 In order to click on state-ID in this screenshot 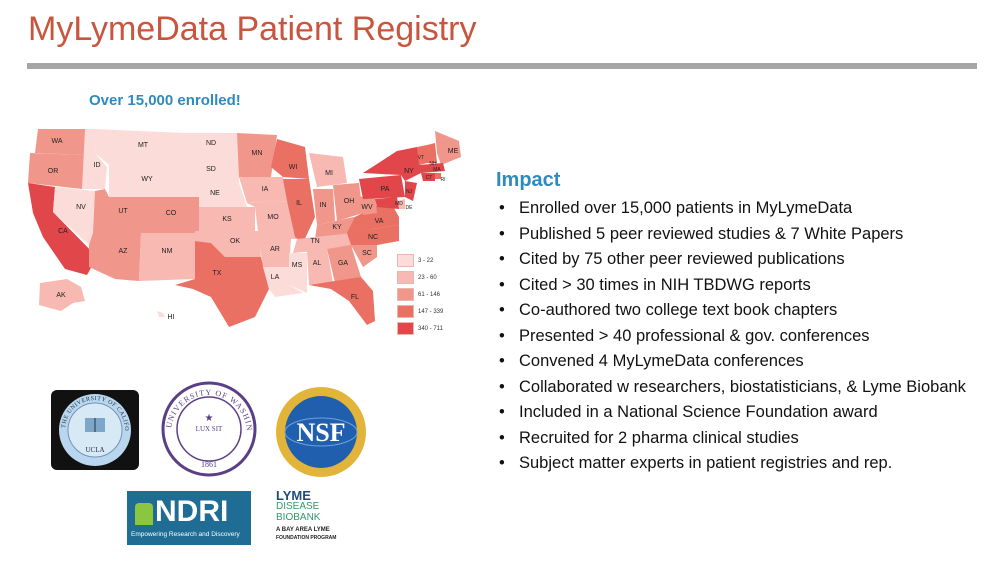, I will do `click(94, 159)`.